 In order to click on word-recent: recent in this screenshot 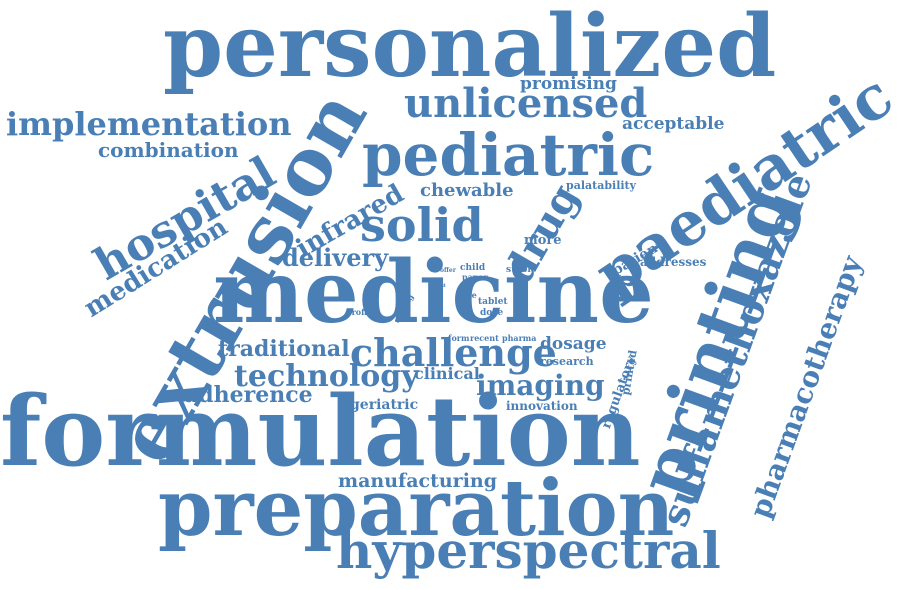, I will do `click(484, 338)`.